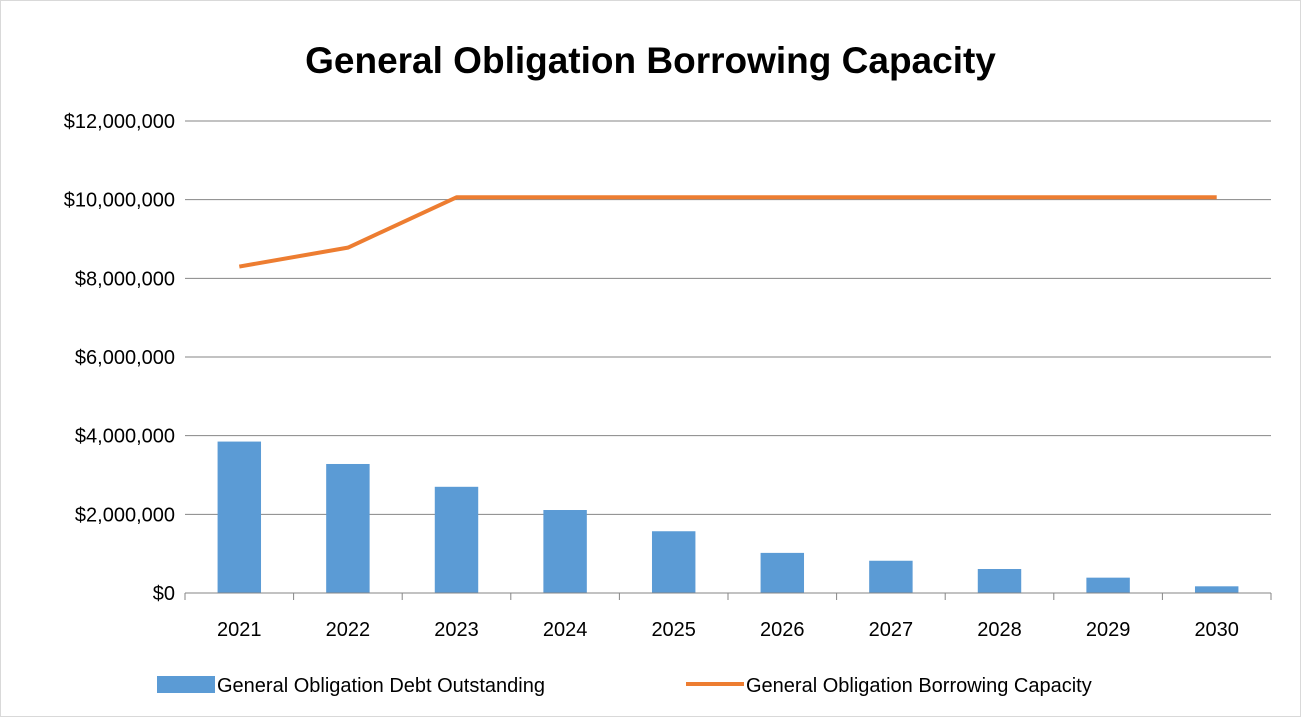 This screenshot has height=717, width=1301. Describe the element at coordinates (1216, 589) in the screenshot. I see `bar-2030` at that location.